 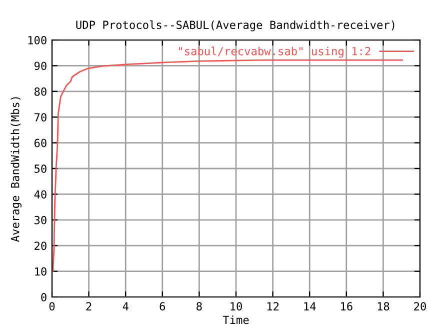 I want to click on y-tick-label: 50, so click(x=40, y=168).